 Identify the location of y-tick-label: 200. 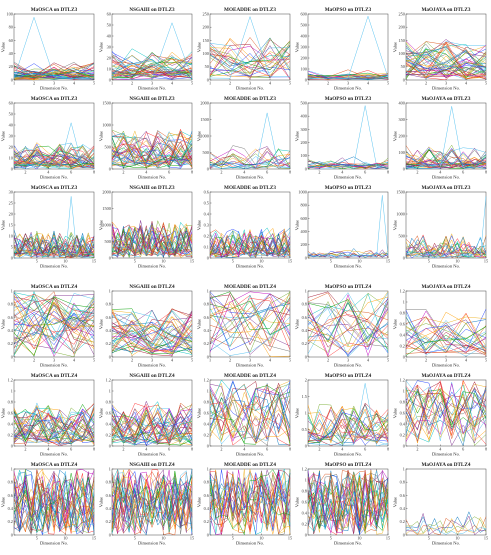
(304, 57).